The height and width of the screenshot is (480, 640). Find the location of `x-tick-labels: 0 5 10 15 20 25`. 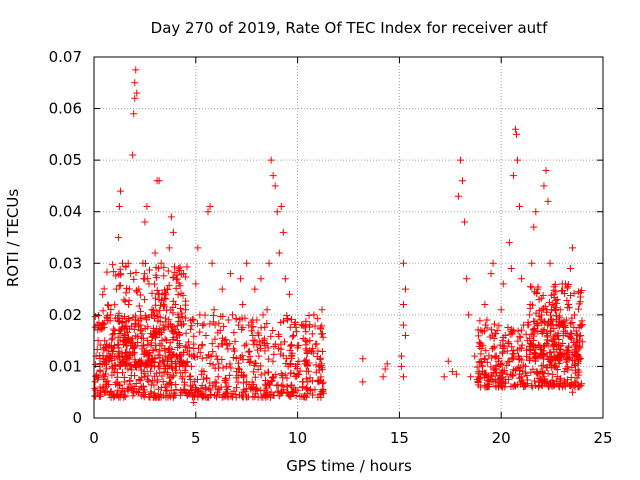

x-tick-labels: 0 5 10 15 20 25 is located at coordinates (350, 438).